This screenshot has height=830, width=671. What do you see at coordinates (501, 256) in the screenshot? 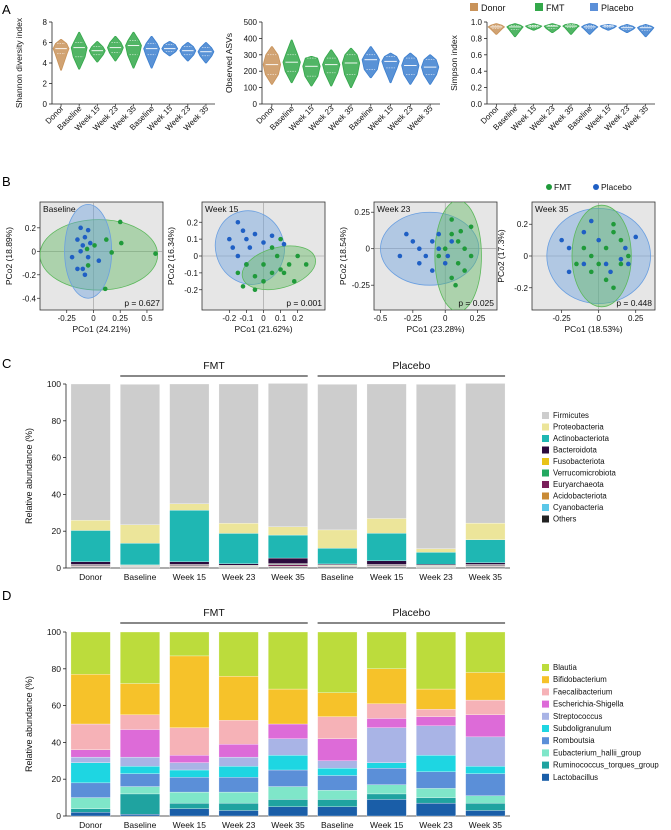
I see `y-axis-label: PCo2 (17.3%)` at bounding box center [501, 256].